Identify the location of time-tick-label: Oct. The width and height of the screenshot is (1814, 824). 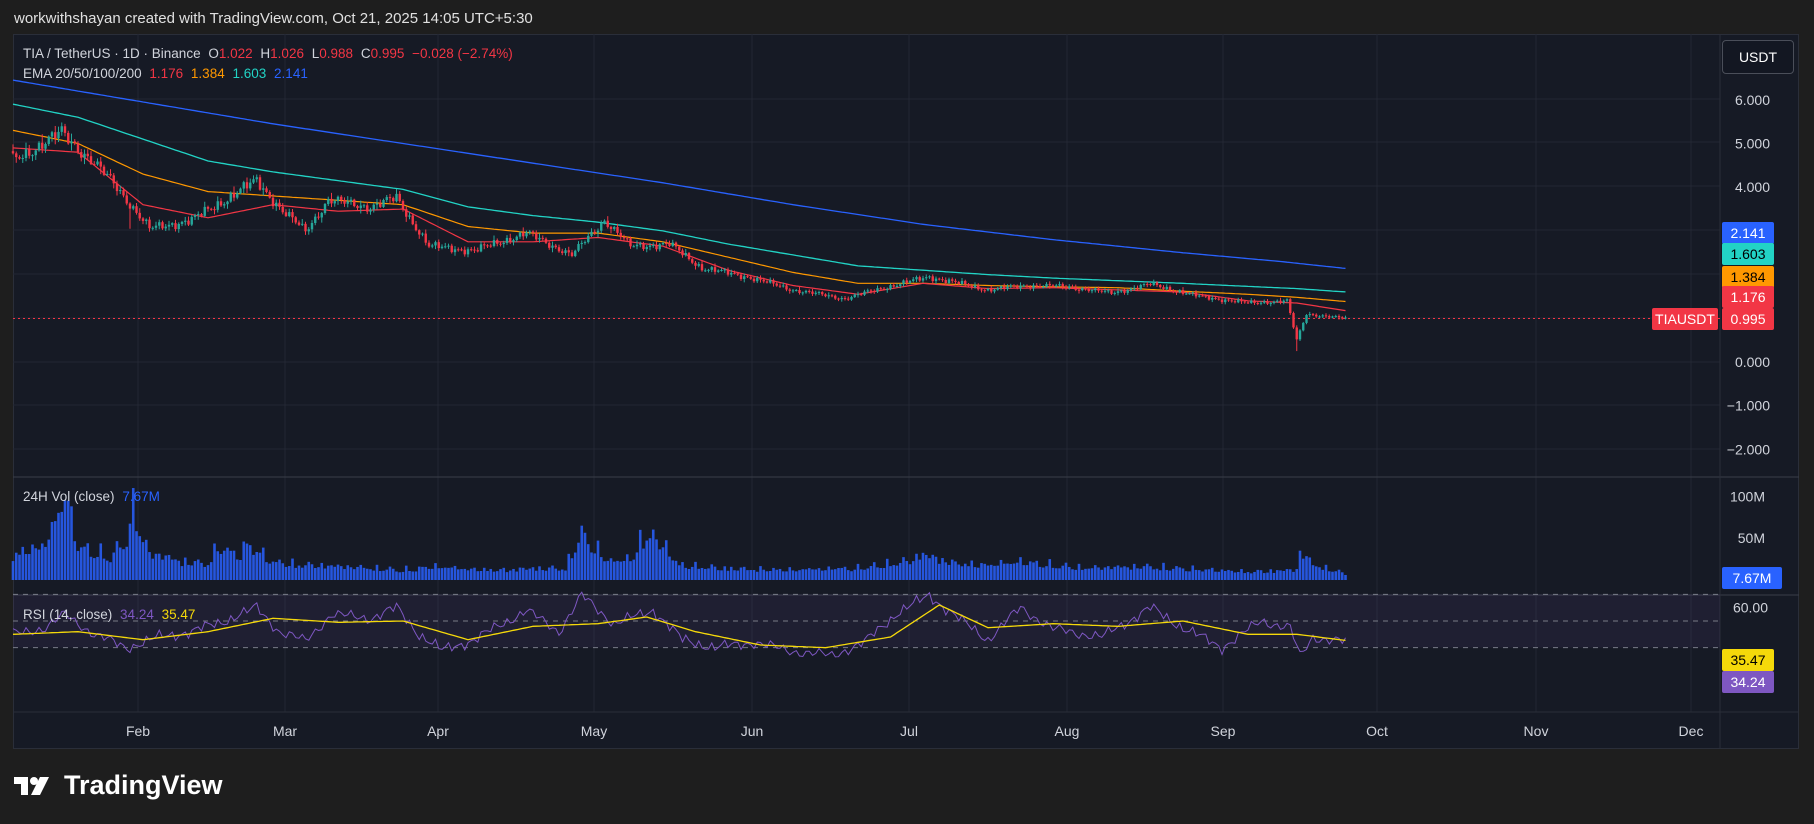
(1377, 731).